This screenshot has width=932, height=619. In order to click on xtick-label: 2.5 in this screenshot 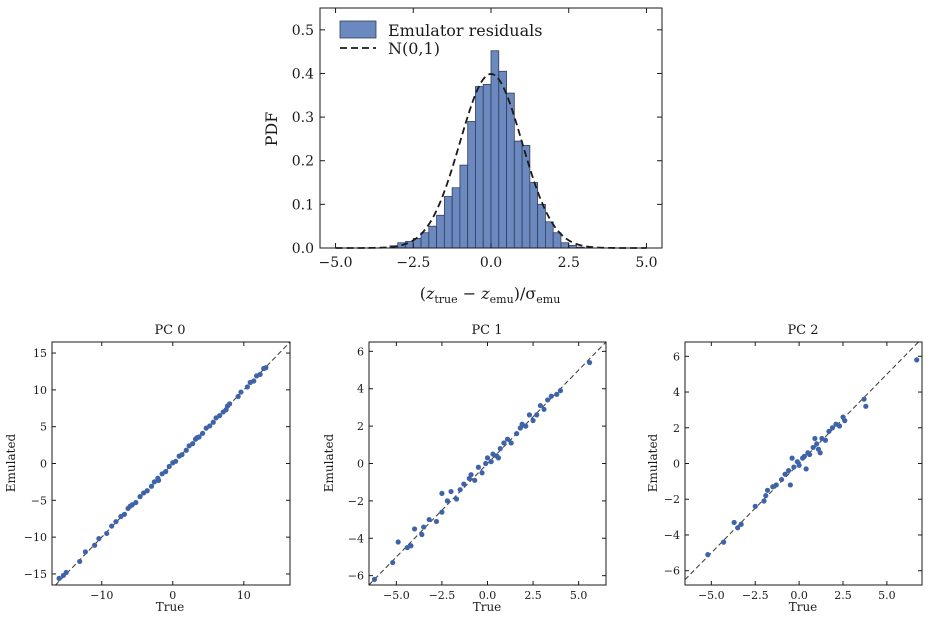, I will do `click(533, 595)`.